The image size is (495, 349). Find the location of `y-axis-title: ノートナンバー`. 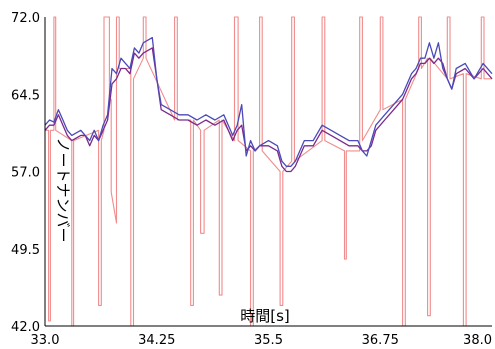

y-axis-title: ノートナンバー is located at coordinates (63, 189).